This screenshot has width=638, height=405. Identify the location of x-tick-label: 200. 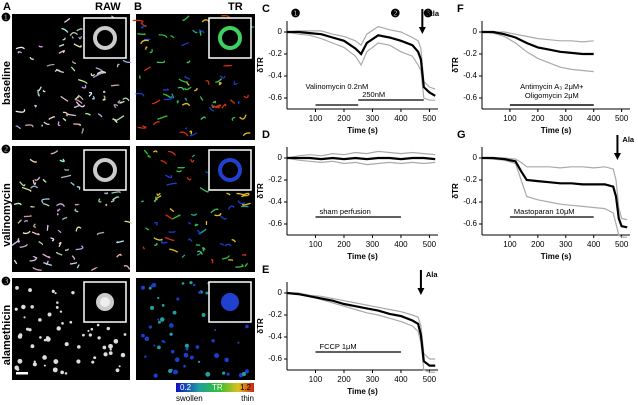
(344, 379).